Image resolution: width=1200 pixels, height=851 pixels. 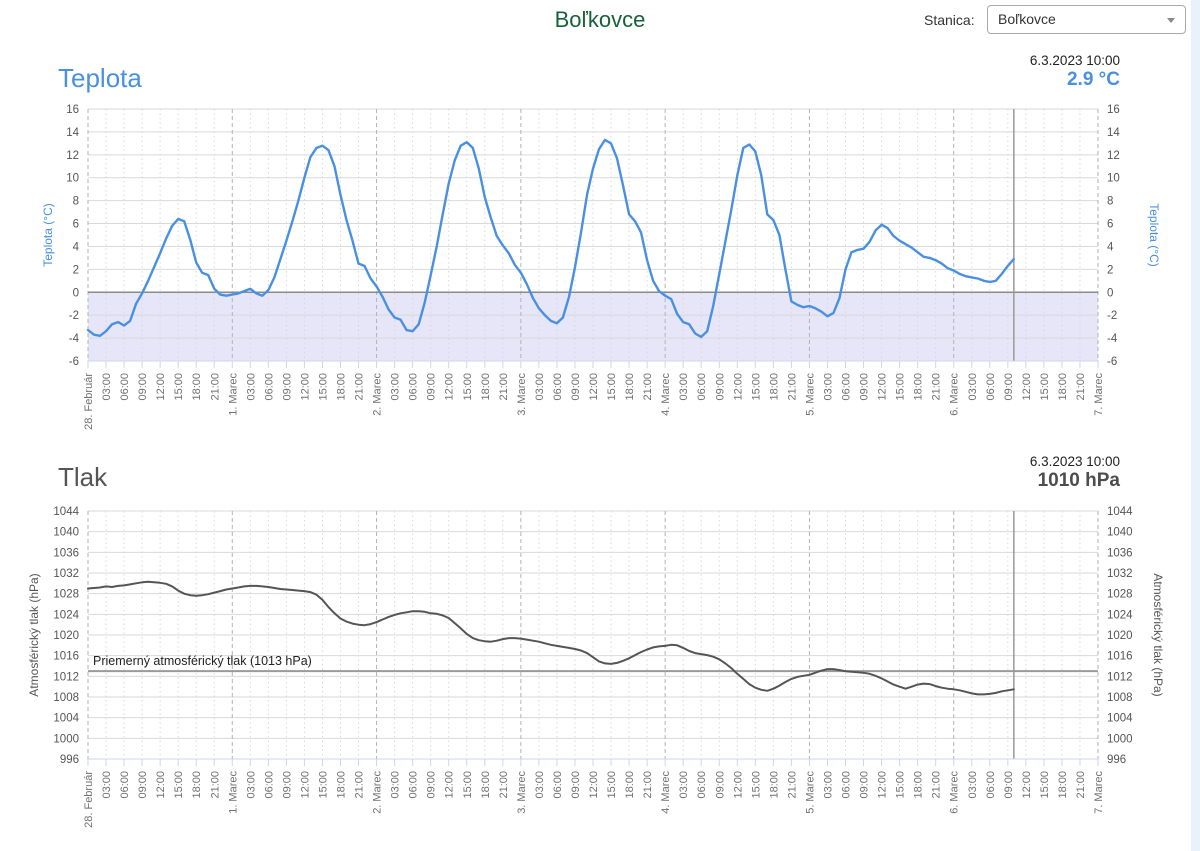 What do you see at coordinates (1086, 19) in the screenshot?
I see `station-select: Boľkovce` at bounding box center [1086, 19].